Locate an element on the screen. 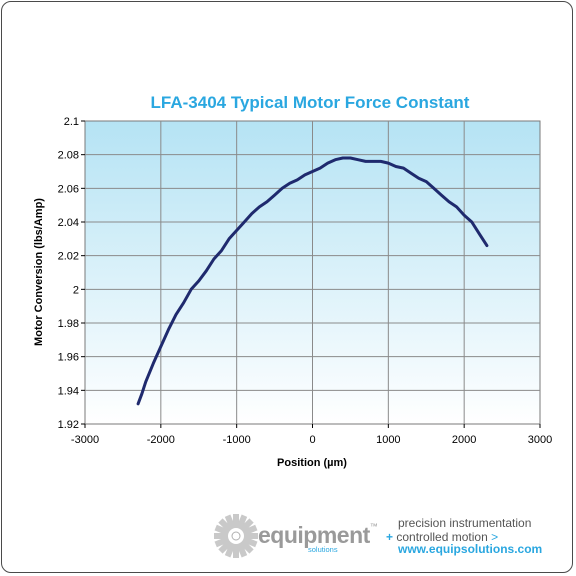 The height and width of the screenshot is (576, 576). x-tick-label: 2000 is located at coordinates (464, 440).